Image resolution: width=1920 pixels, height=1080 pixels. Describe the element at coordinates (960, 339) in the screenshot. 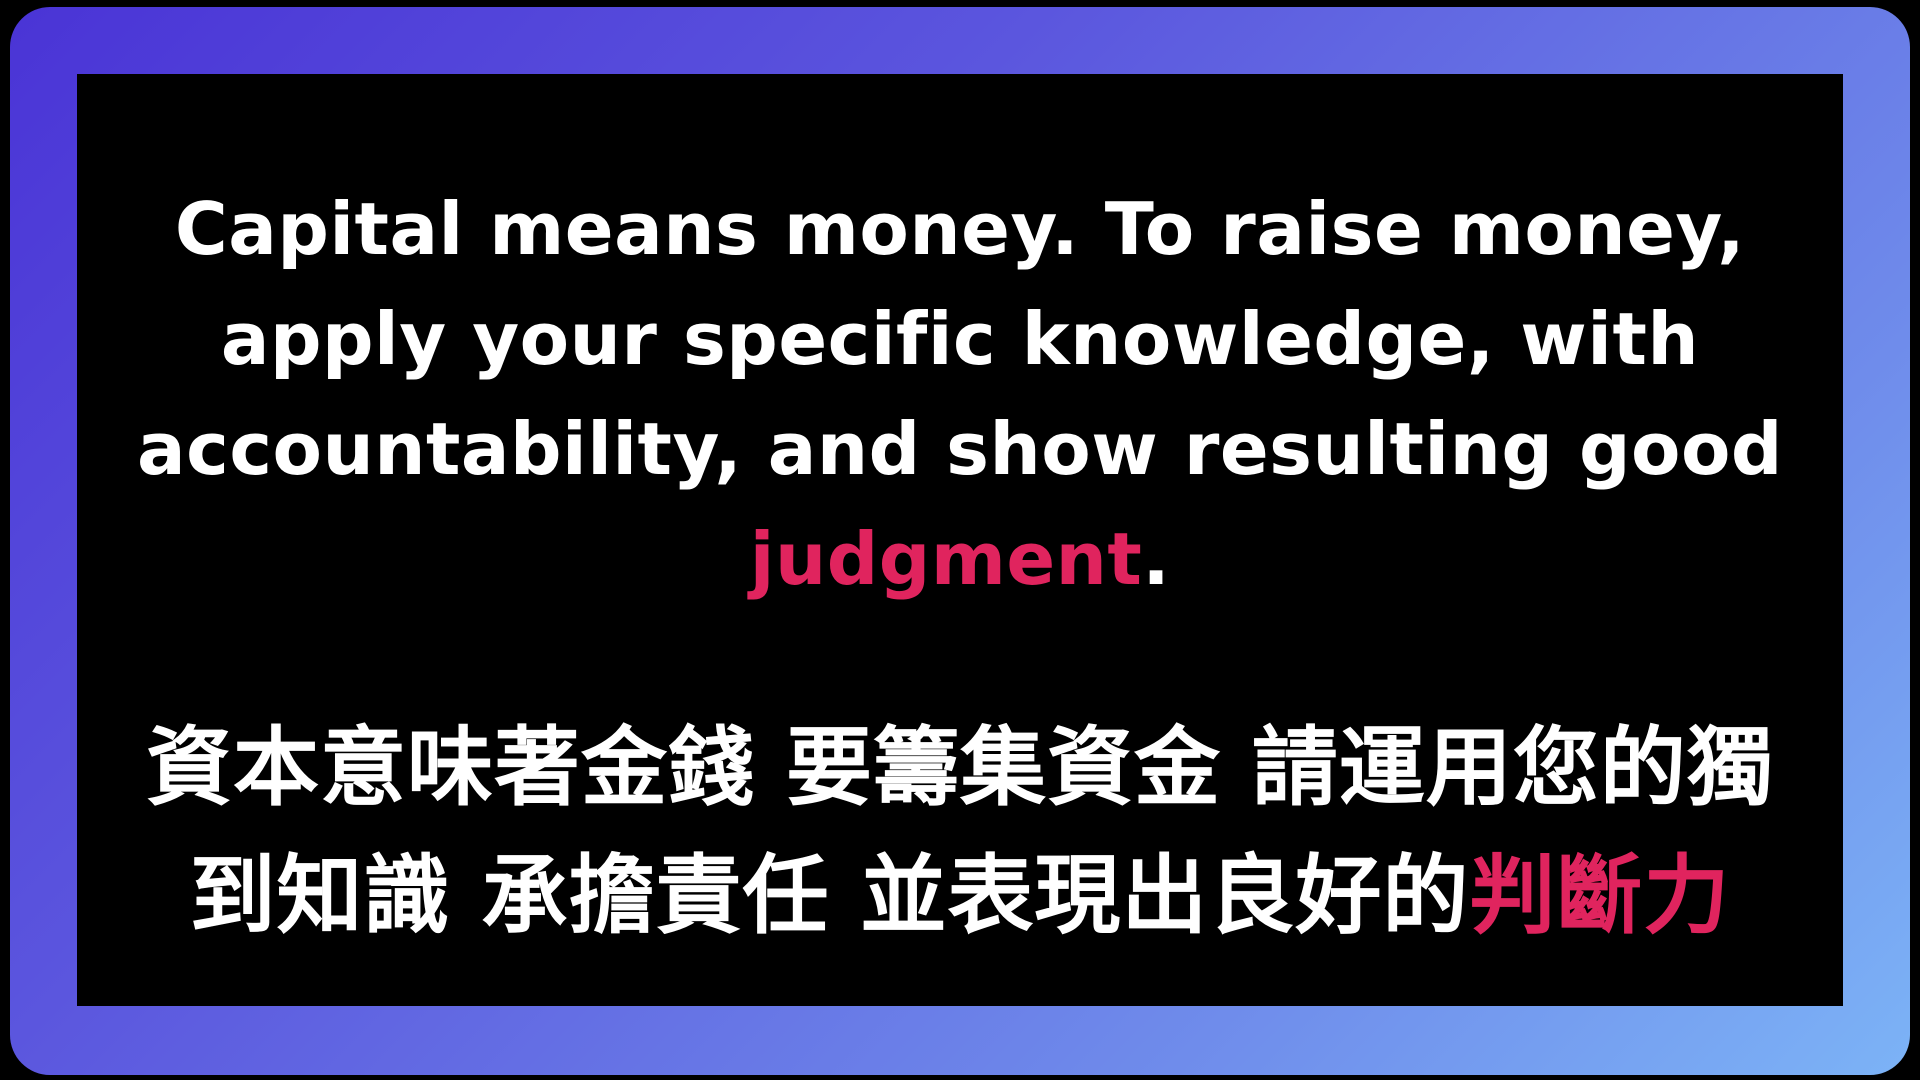

I see `english-line-2: apply your specific knowledge, with` at that location.